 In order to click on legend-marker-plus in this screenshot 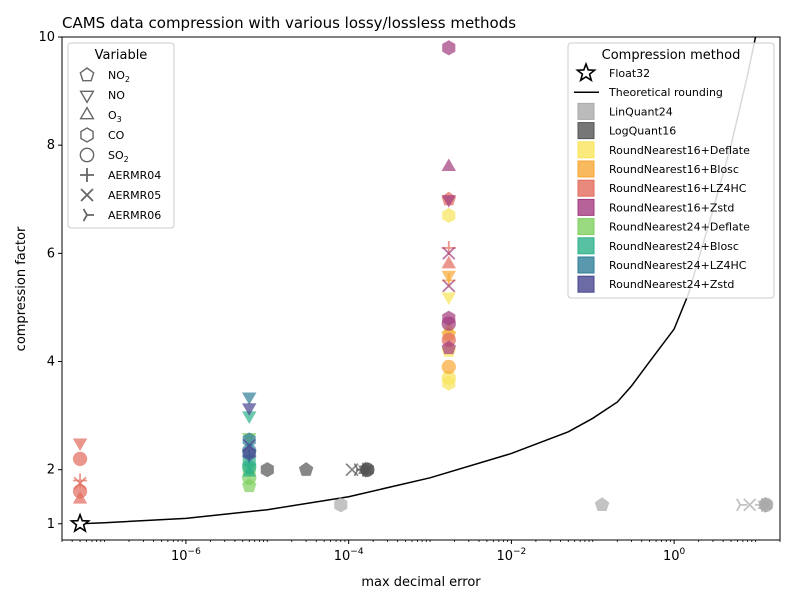, I will do `click(87, 175)`.